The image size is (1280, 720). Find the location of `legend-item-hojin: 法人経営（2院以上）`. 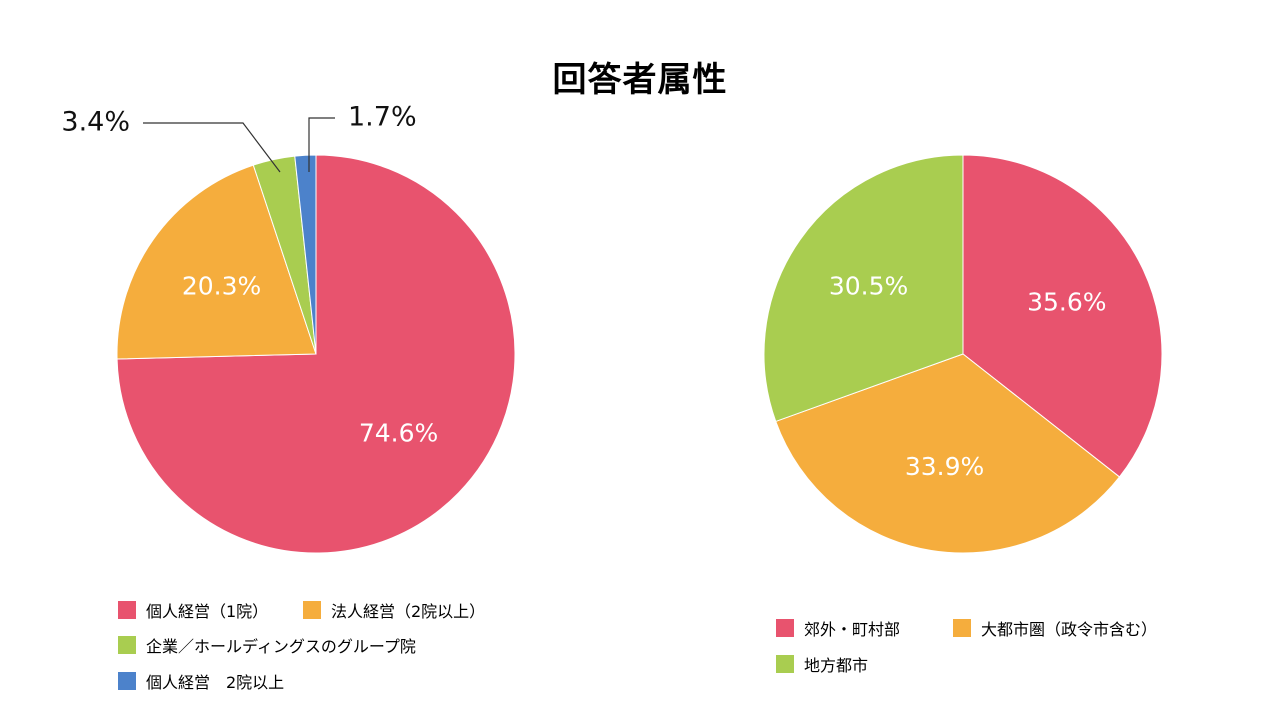

legend-item-hojin: 法人経営（2院以上） is located at coordinates (394, 610).